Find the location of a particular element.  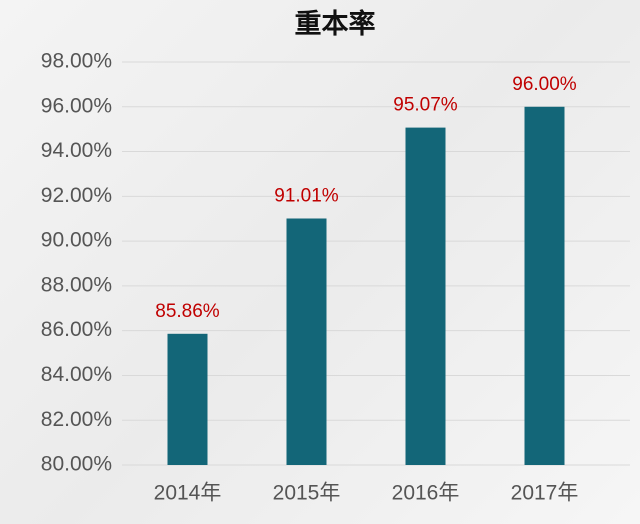

y-tick-label: 92.00% is located at coordinates (76, 195).